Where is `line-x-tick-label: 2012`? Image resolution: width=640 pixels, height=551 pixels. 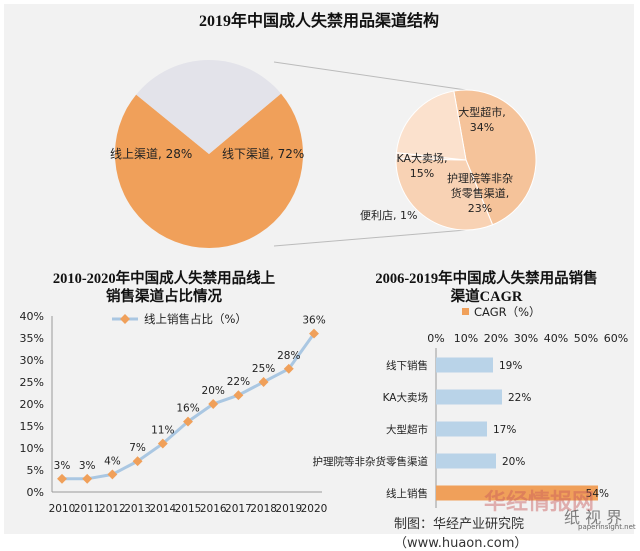 line-x-tick-label: 2012 is located at coordinates (112, 509).